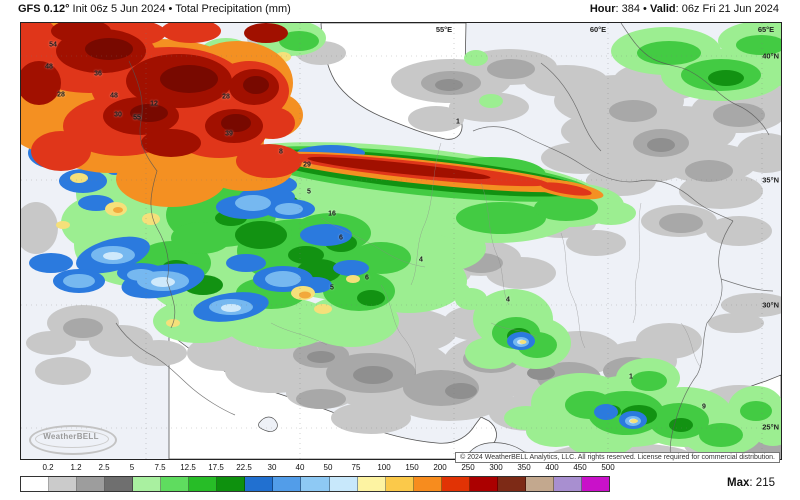  I want to click on colorbar-tick: 7.5, so click(160, 467).